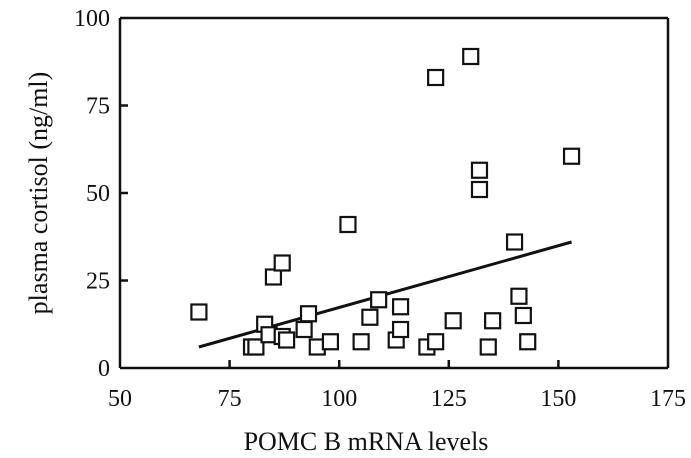  I want to click on y-tick-label: 25, so click(98, 282).